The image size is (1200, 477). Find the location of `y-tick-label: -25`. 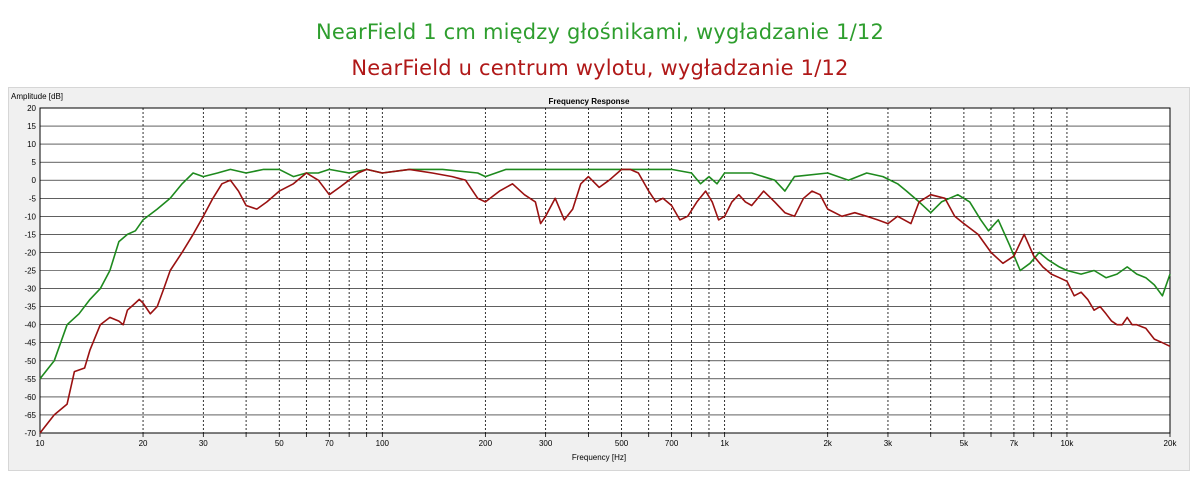

y-tick-label: -25 is located at coordinates (30, 271).